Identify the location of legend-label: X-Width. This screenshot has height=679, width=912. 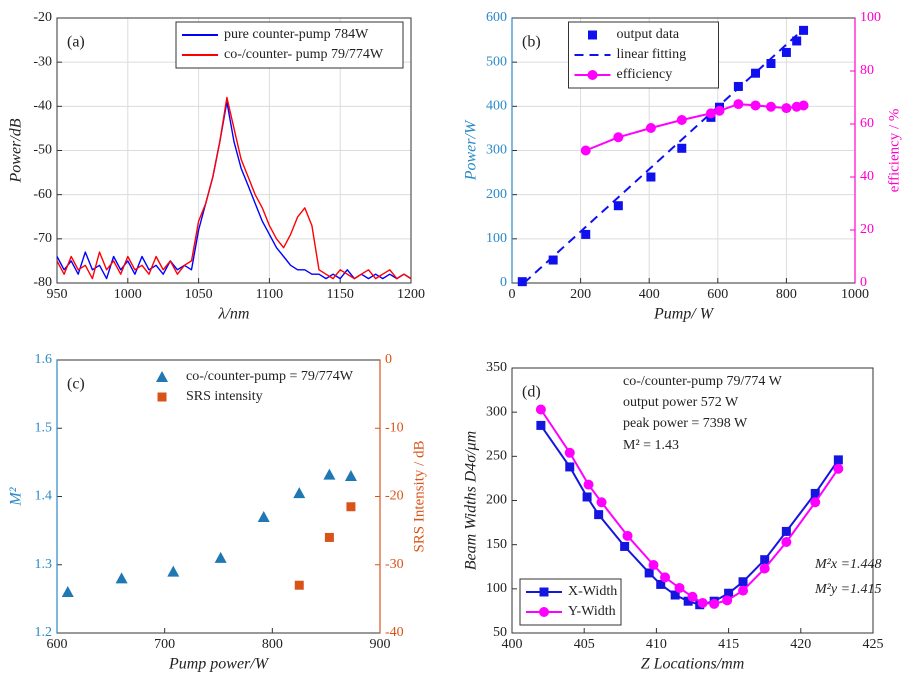
(592, 591).